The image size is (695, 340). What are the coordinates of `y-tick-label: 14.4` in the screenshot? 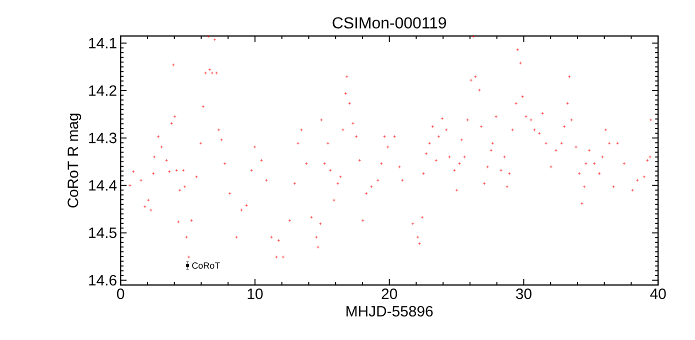 It's located at (103, 185).